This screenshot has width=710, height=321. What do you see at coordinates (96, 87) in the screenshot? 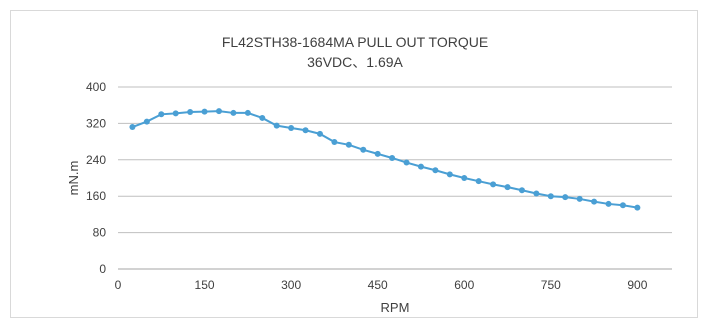
I see `y-tick-400: 400` at bounding box center [96, 87].